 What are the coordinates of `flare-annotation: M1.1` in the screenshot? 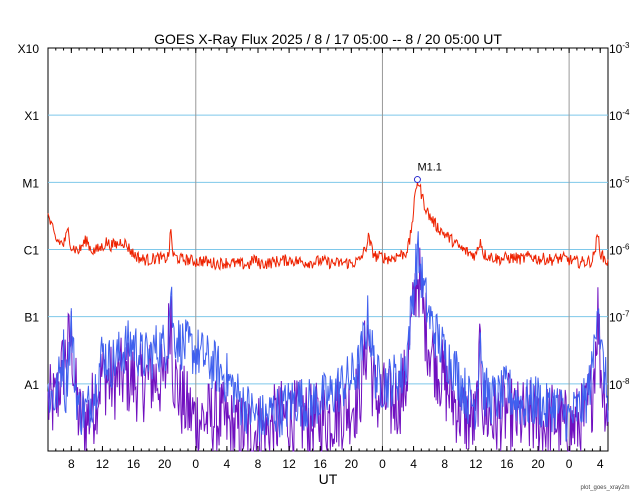 It's located at (427, 173).